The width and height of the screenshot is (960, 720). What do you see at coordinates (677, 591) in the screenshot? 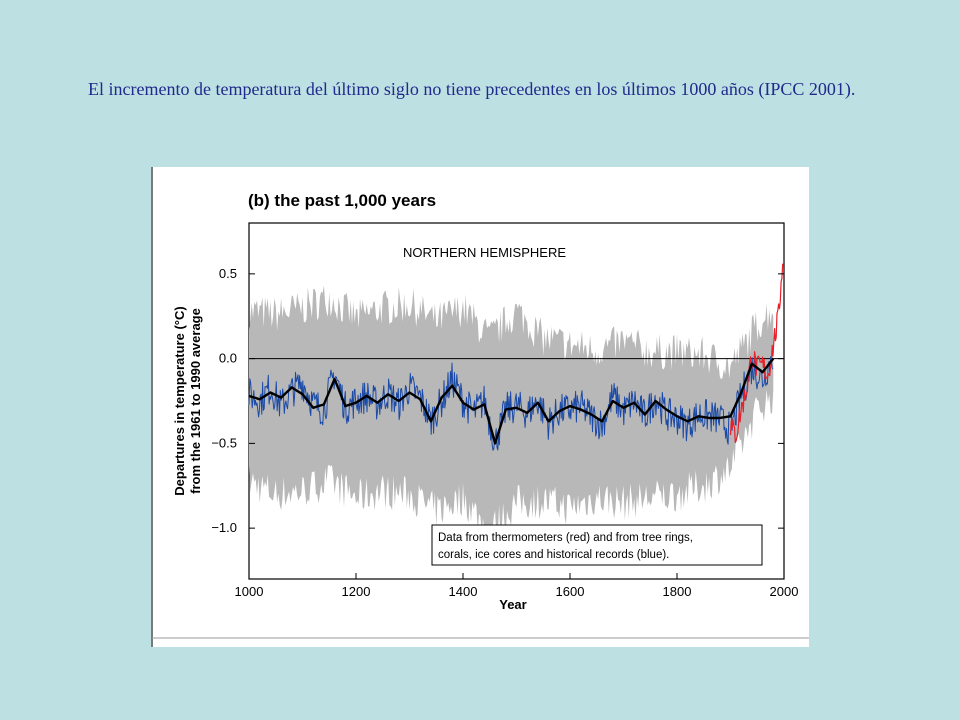
I see `x-tick-label: 1800` at bounding box center [677, 591].